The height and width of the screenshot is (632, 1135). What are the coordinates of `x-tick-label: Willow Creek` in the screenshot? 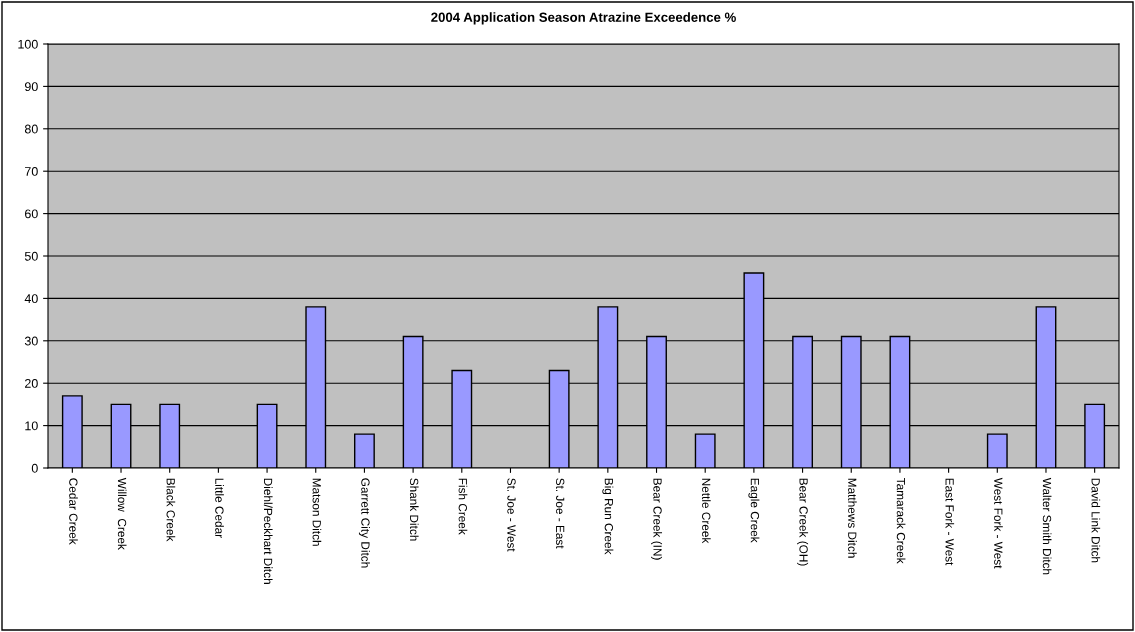 It's located at (122, 513).